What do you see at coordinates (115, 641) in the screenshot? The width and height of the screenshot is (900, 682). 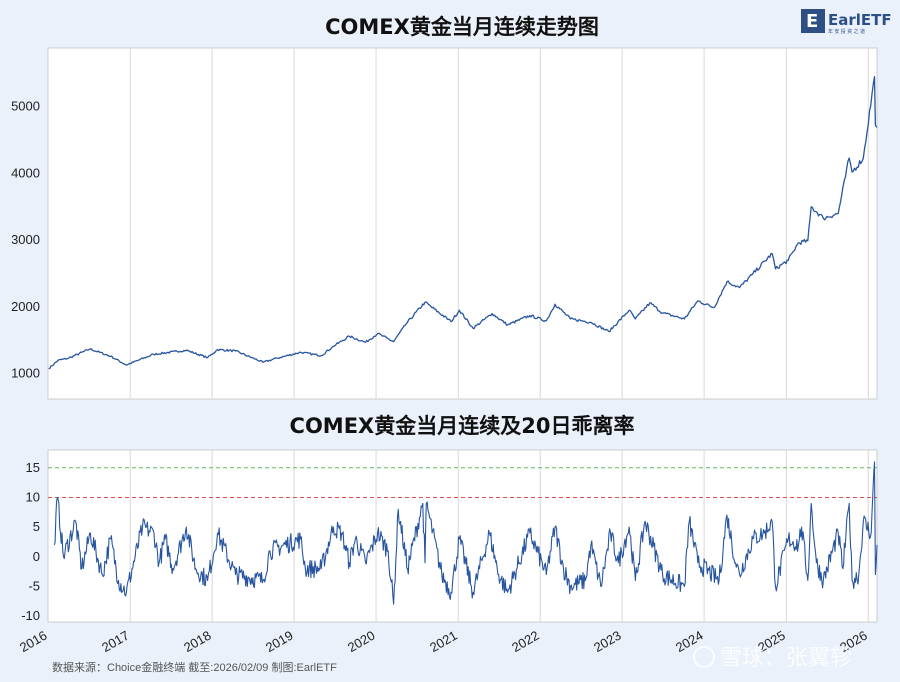 I see `x-tick-label: 2017` at bounding box center [115, 641].